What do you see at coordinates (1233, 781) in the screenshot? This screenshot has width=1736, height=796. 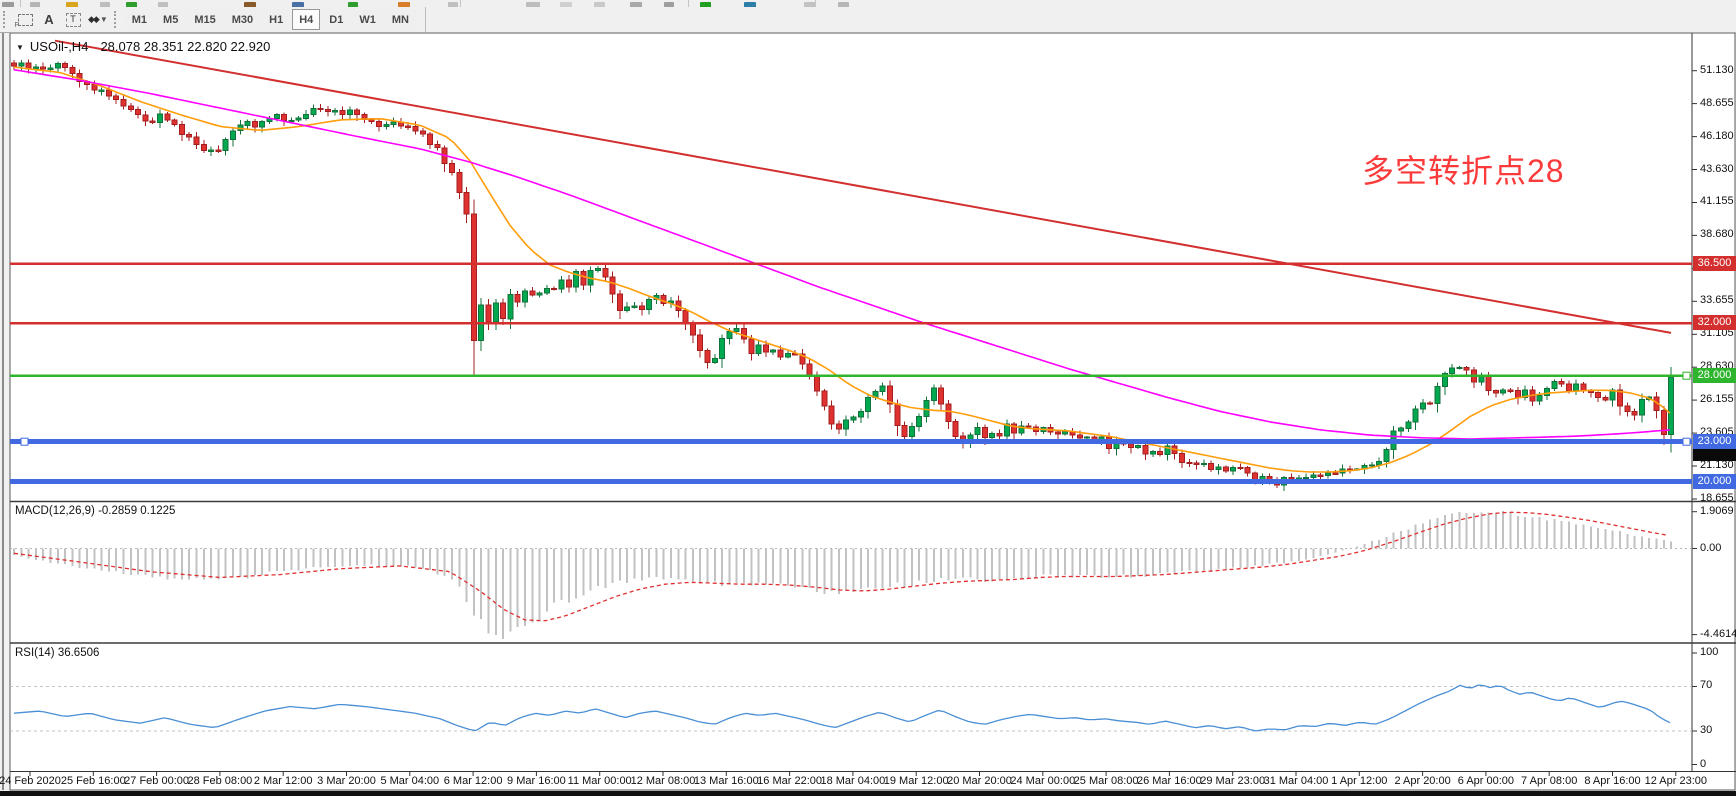 I see `time-axis-label: 29 Mar 23:00` at bounding box center [1233, 781].